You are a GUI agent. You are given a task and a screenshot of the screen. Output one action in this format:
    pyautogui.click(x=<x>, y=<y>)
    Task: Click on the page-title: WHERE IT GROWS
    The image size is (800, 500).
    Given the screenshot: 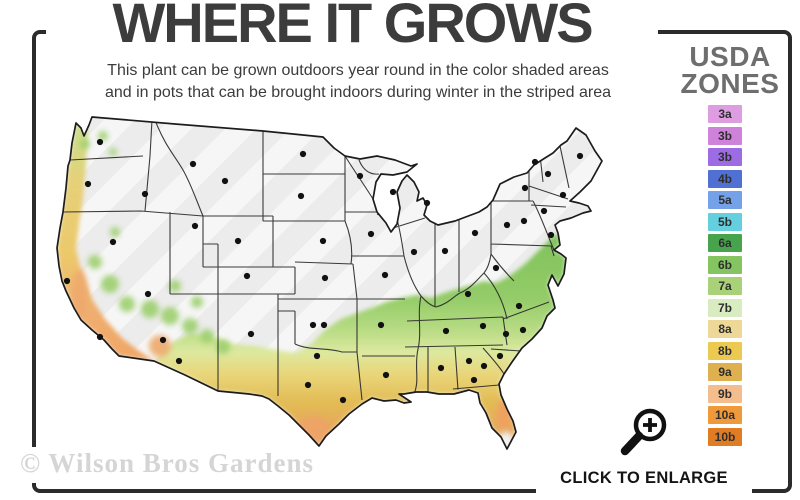 What is the action you would take?
    pyautogui.click(x=352, y=27)
    